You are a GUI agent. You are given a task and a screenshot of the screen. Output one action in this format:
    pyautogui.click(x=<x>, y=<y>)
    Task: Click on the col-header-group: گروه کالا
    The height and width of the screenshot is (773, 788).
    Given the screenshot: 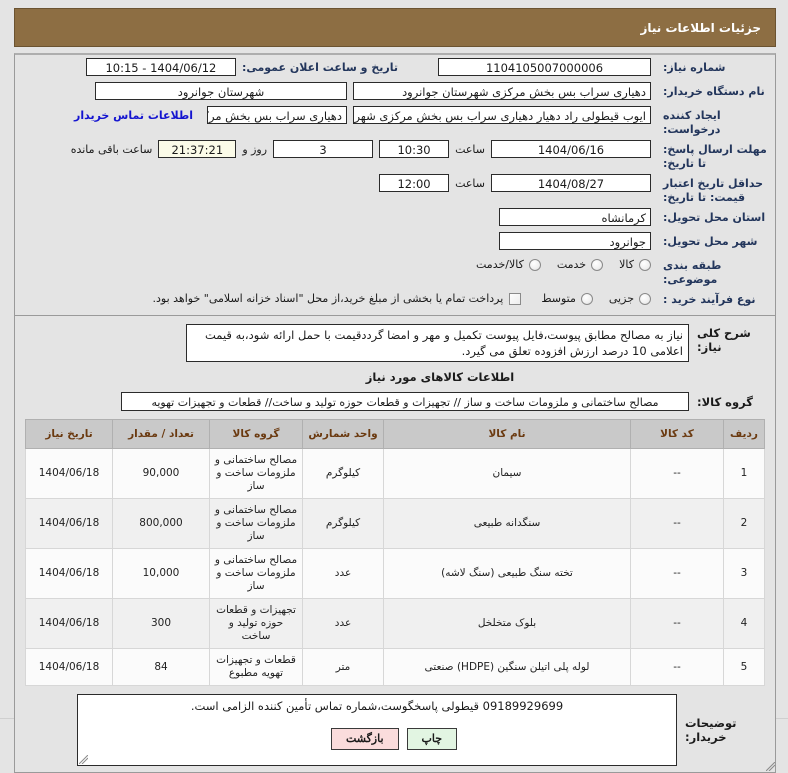 What is the action you would take?
    pyautogui.click(x=256, y=434)
    